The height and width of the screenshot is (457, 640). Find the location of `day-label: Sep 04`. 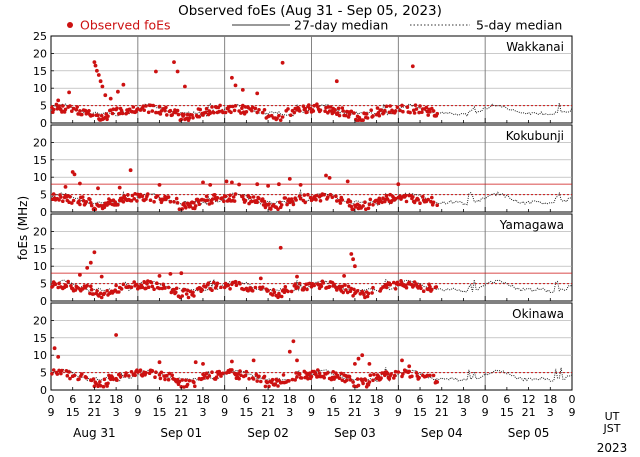

day-label: Sep 04 is located at coordinates (442, 433).